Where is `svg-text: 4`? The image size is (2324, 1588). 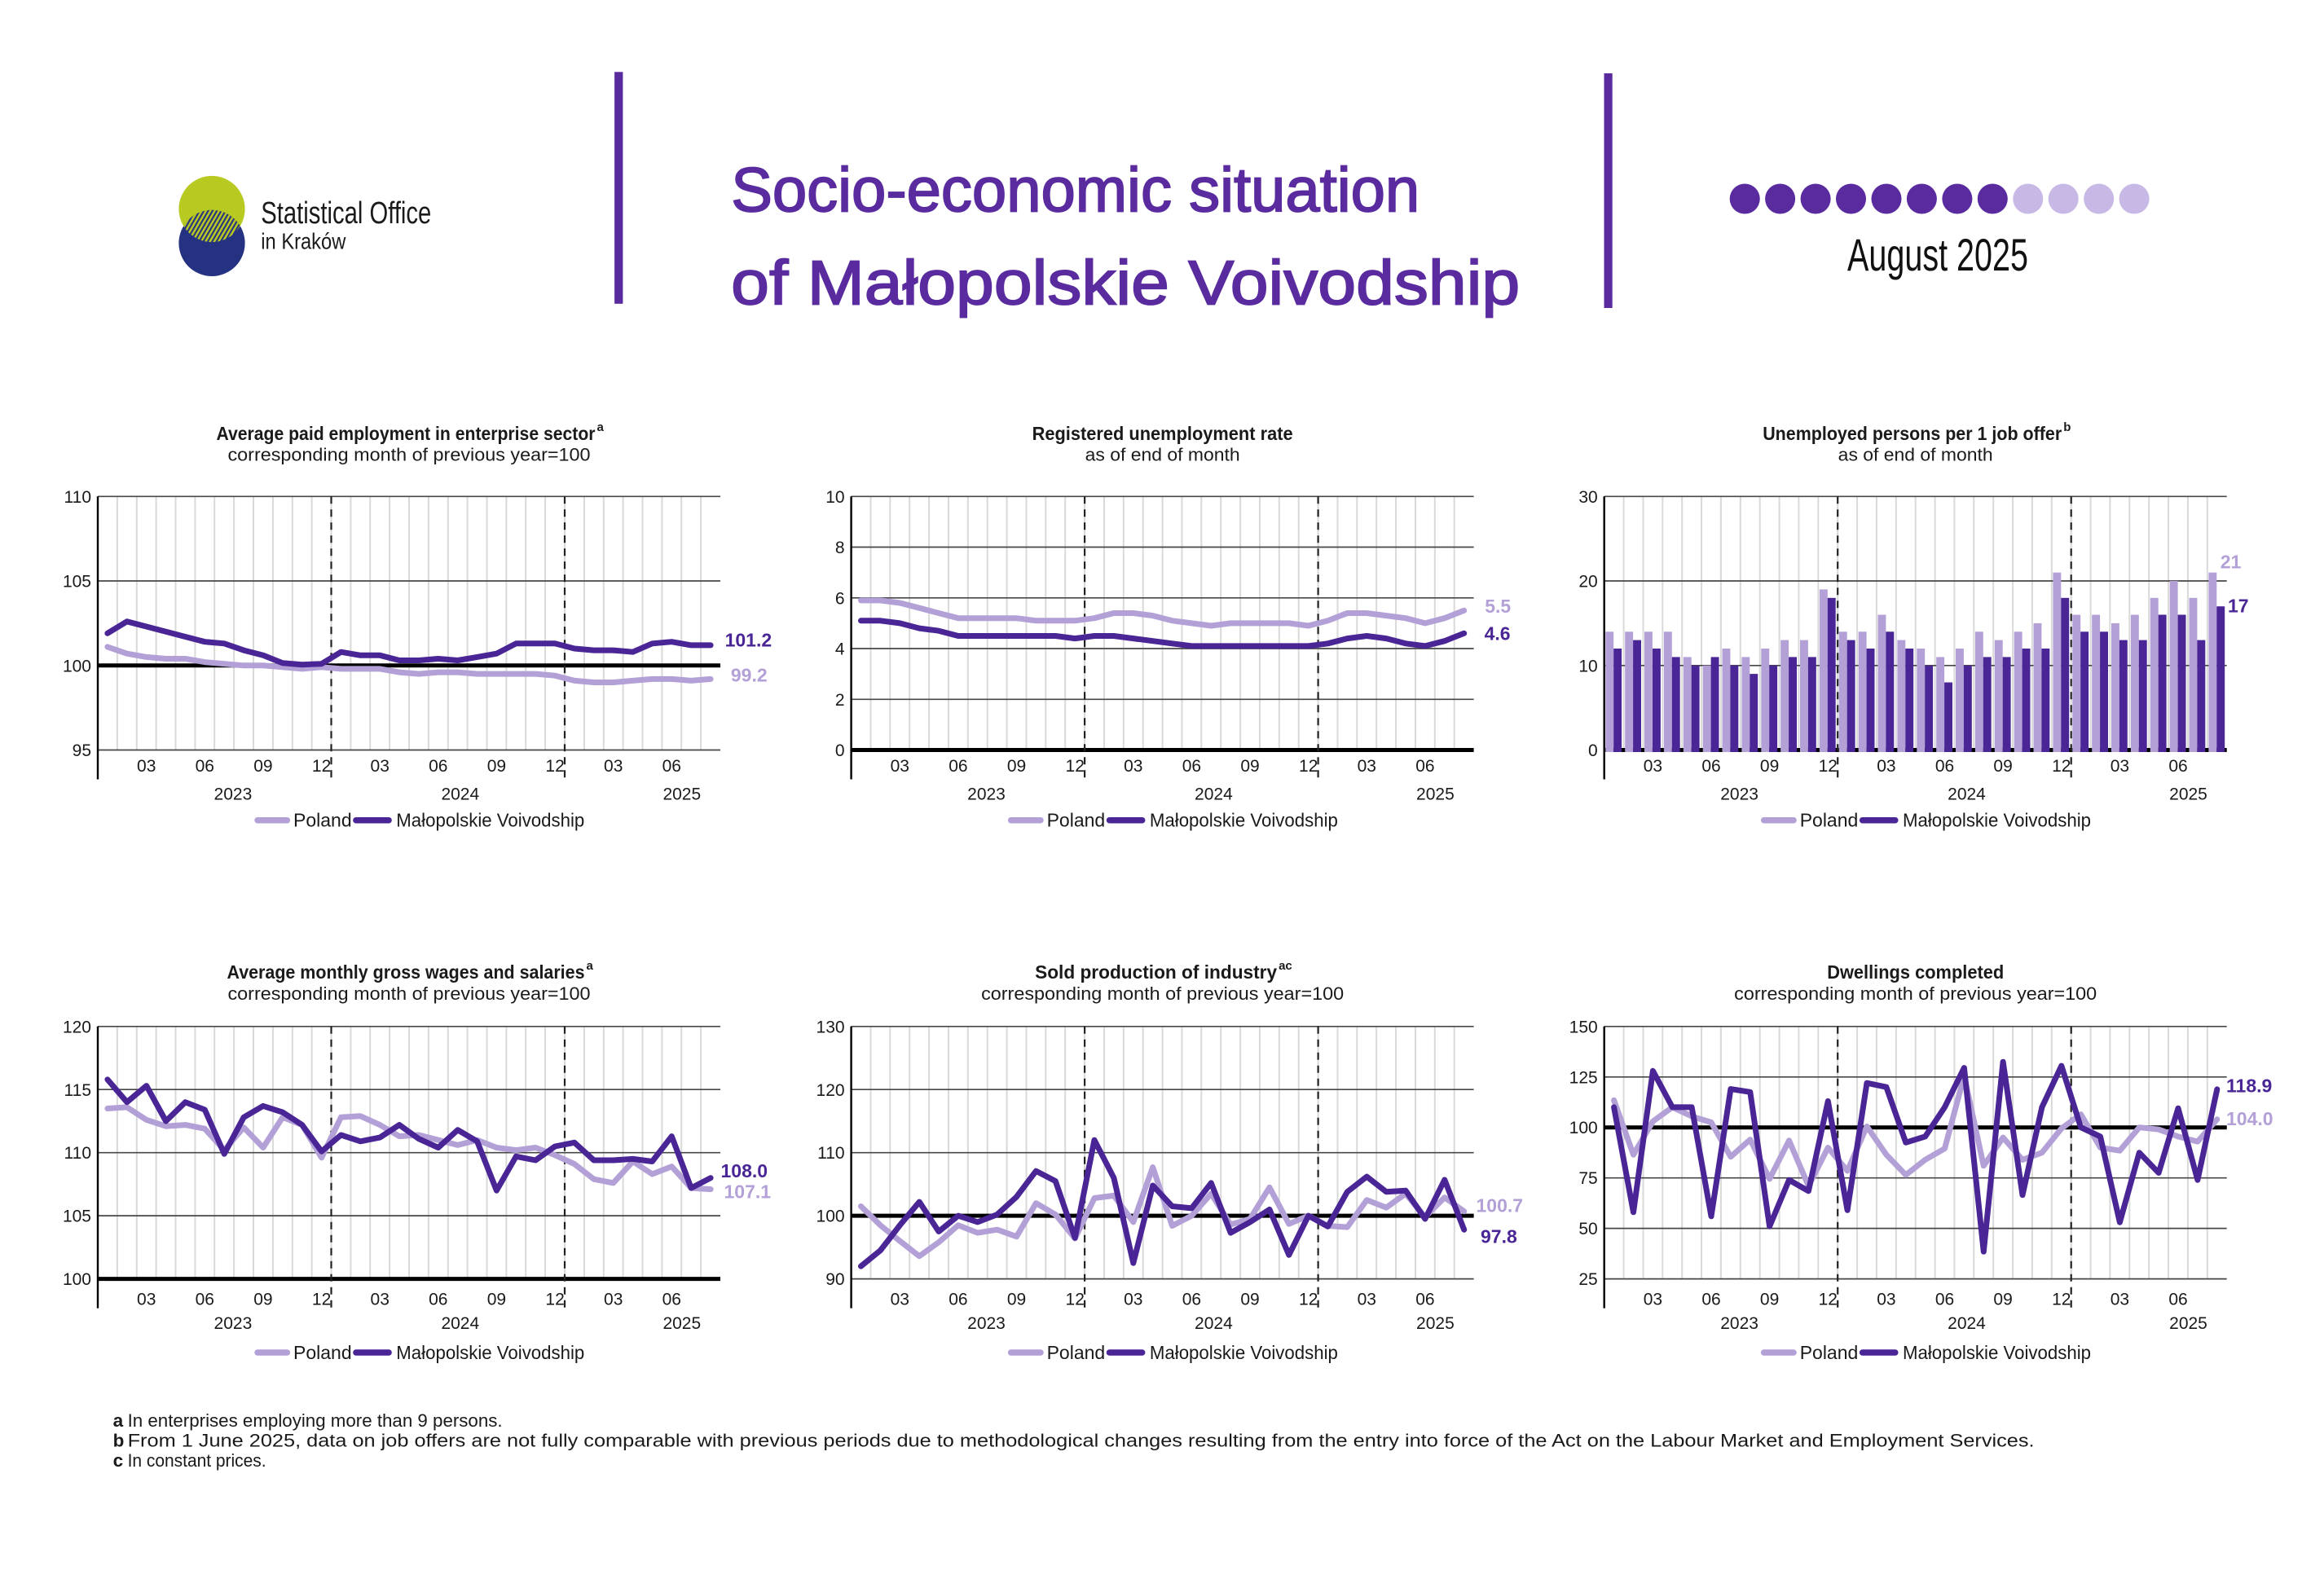 svg-text: 4 is located at coordinates (840, 649).